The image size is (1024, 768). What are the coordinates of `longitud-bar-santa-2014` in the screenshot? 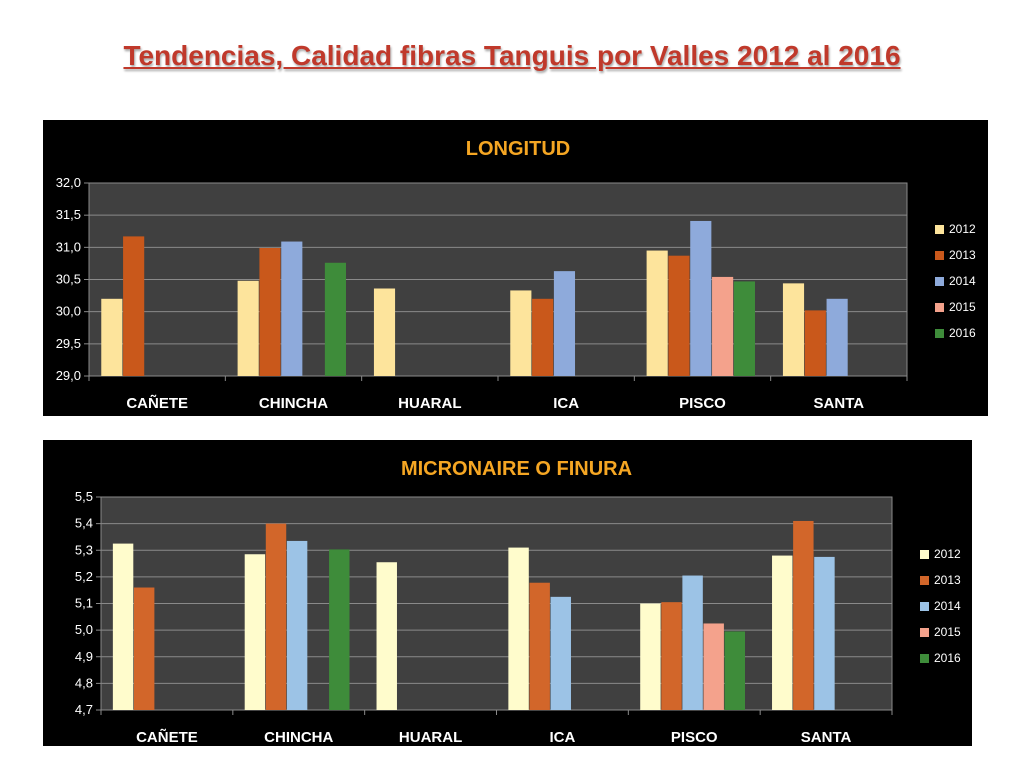 It's located at (837, 337).